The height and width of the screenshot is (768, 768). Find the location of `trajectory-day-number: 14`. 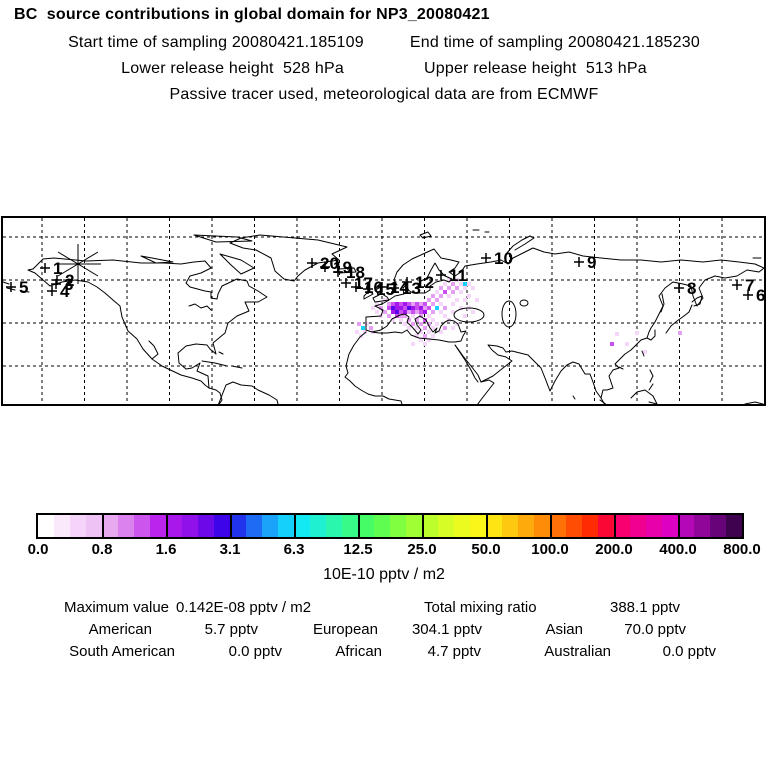

trajectory-day-number: 14 is located at coordinates (399, 287).